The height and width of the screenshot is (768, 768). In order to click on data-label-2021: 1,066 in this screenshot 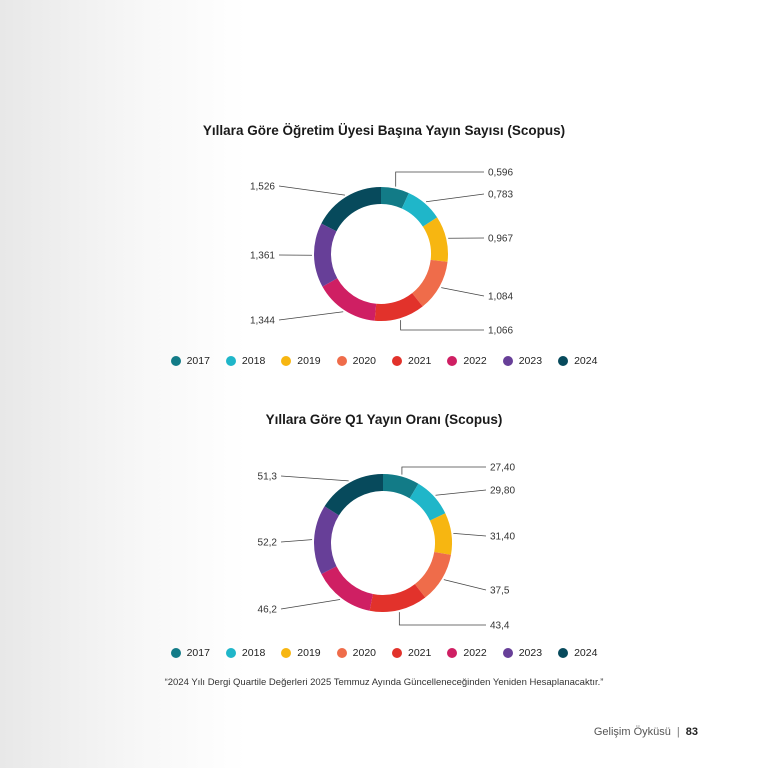, I will do `click(500, 331)`.